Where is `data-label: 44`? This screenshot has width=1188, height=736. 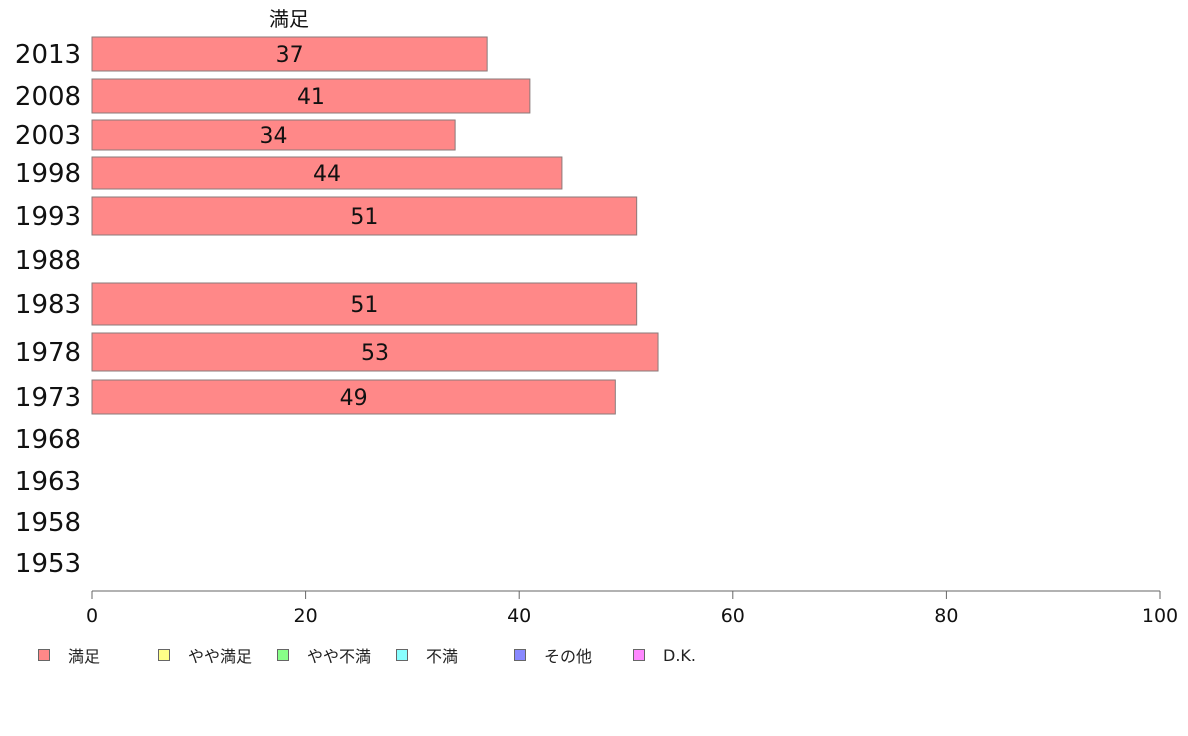 data-label: 44 is located at coordinates (327, 174).